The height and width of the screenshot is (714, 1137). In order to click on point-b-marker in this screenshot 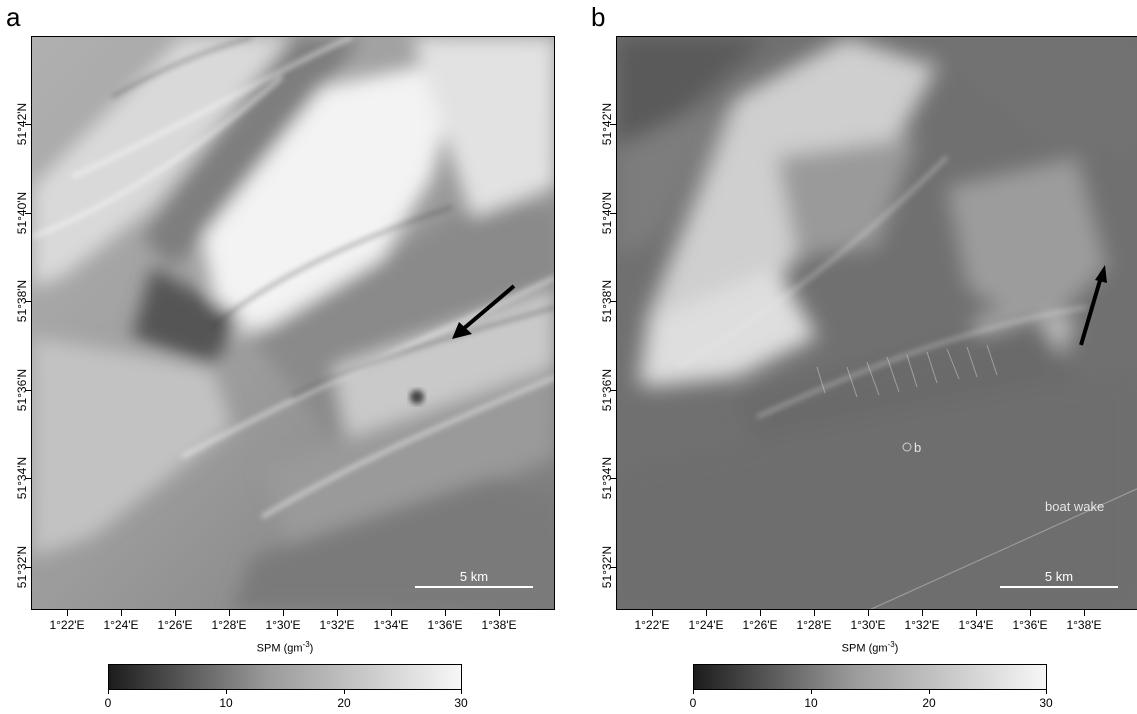, I will do `click(907, 447)`.